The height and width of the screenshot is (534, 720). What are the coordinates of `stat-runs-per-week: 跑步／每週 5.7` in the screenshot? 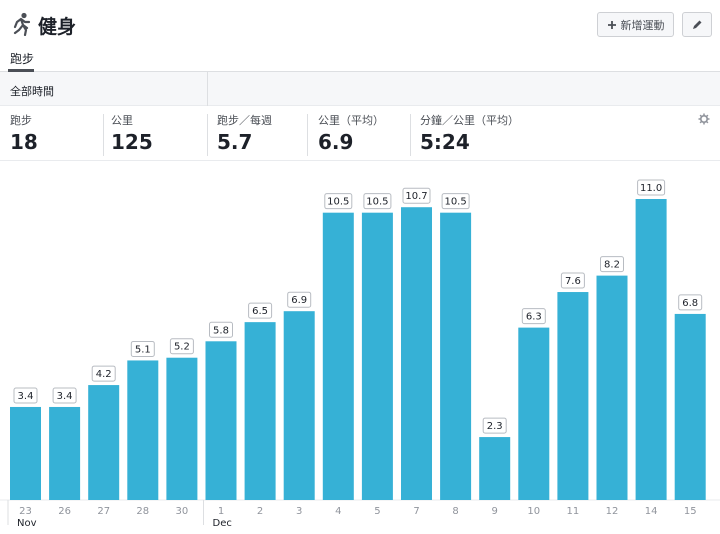 It's located at (262, 133).